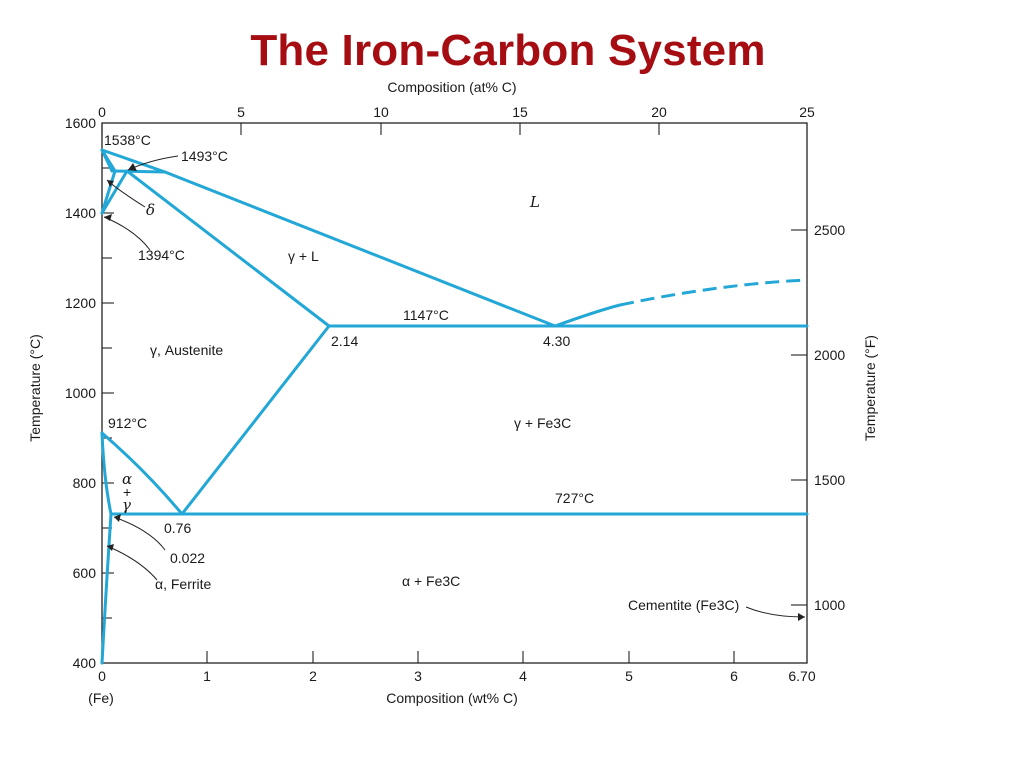 Image resolution: width=1024 pixels, height=768 pixels. I want to click on right-axis-tick-labels: 2500 2000 1500 1000, so click(829, 417).